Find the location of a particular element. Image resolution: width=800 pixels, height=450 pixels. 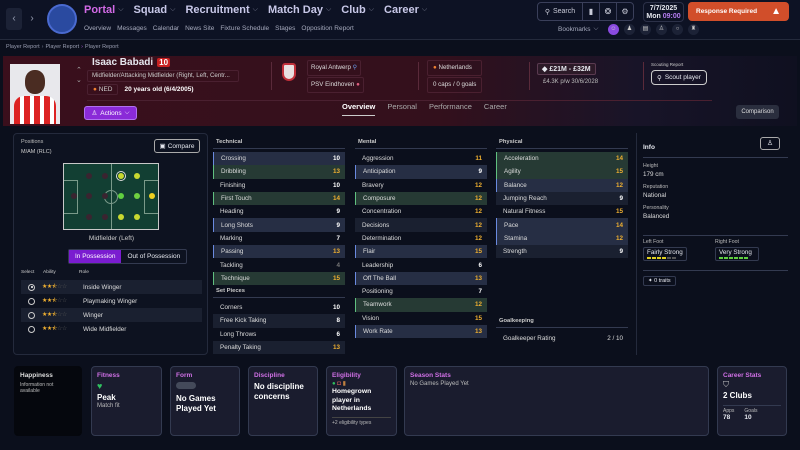

role-row: ★★⯪☆☆ Wide Midfielder is located at coordinates (111, 329).